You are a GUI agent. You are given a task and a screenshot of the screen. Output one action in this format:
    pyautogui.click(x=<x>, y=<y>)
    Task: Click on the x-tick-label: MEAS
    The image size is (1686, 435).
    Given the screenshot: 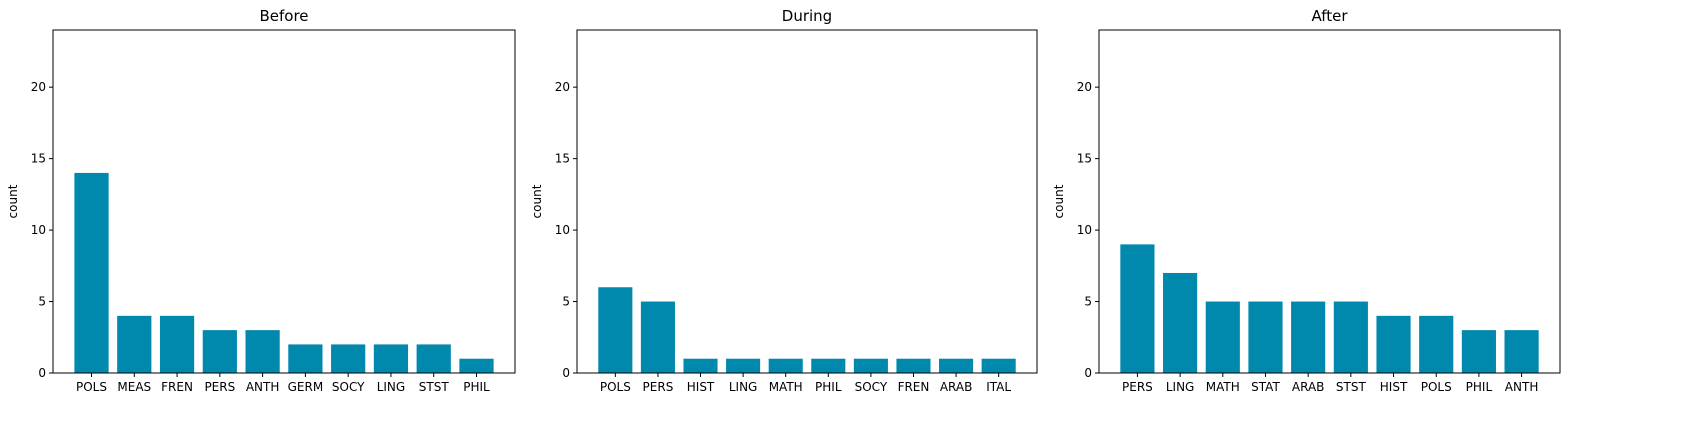 What is the action you would take?
    pyautogui.click(x=134, y=387)
    